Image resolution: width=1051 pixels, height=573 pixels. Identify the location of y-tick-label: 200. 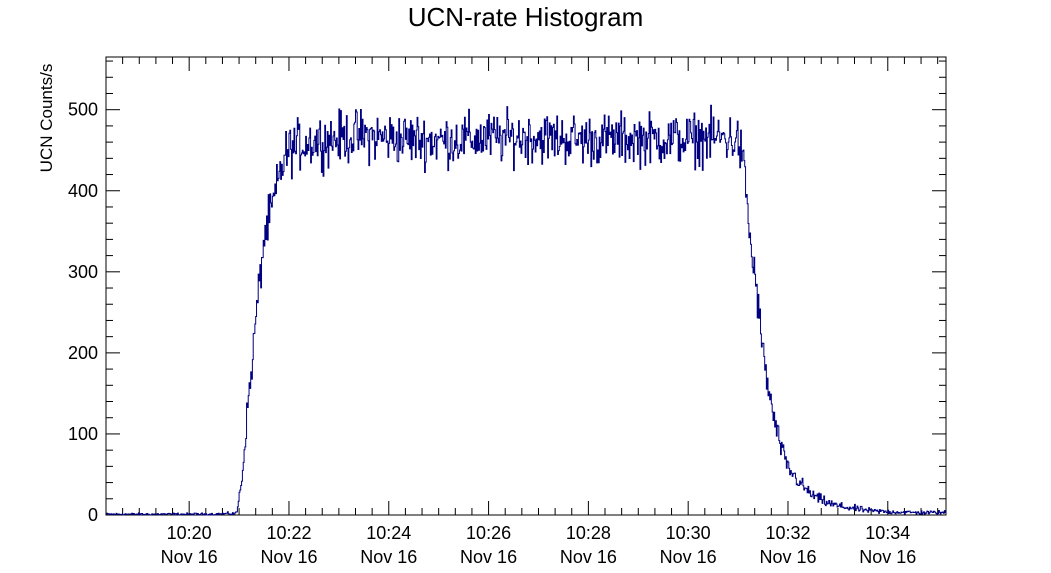
(83, 353).